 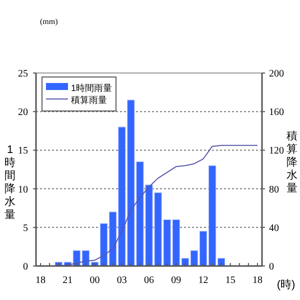 What do you see at coordinates (49, 21) in the screenshot?
I see `text: (mm)` at bounding box center [49, 21].